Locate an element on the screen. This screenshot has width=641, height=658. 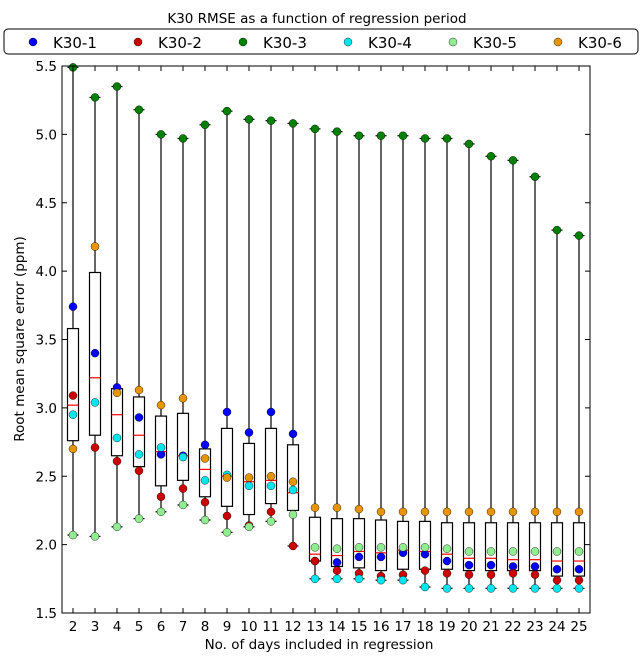
y-tick-label: 2.0 is located at coordinates (46, 546).